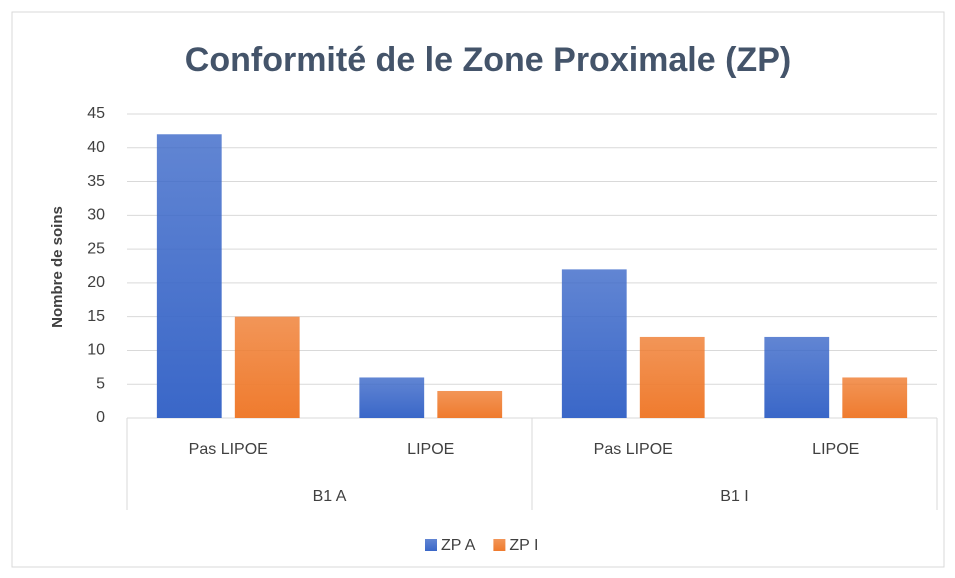 Image resolution: width=955 pixels, height=578 pixels. What do you see at coordinates (96, 147) in the screenshot?
I see `y-tick-label: 40` at bounding box center [96, 147].